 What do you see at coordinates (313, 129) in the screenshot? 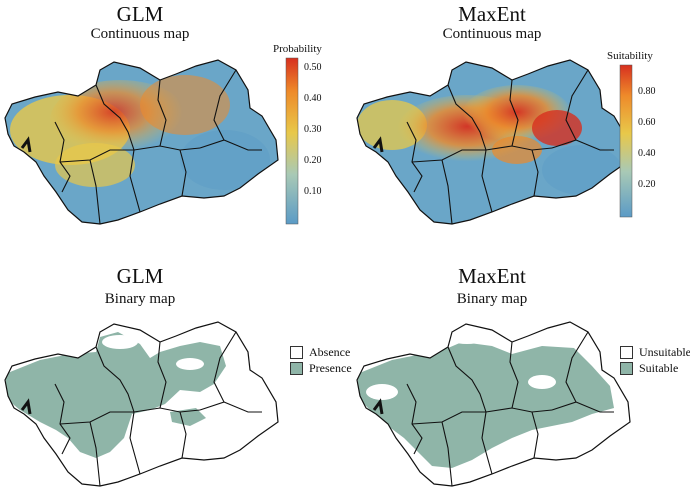
I see `tick-label: 0.30` at bounding box center [313, 129].